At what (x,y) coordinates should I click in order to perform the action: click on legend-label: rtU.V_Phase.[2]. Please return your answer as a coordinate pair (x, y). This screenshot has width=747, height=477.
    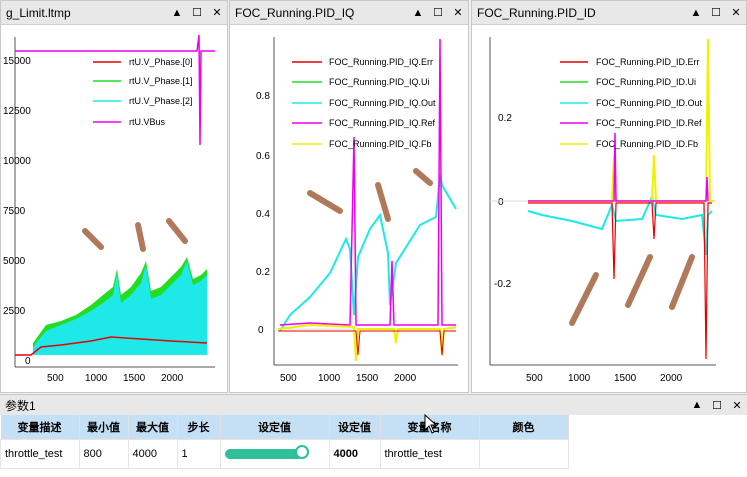
    Looking at the image, I should click on (161, 101).